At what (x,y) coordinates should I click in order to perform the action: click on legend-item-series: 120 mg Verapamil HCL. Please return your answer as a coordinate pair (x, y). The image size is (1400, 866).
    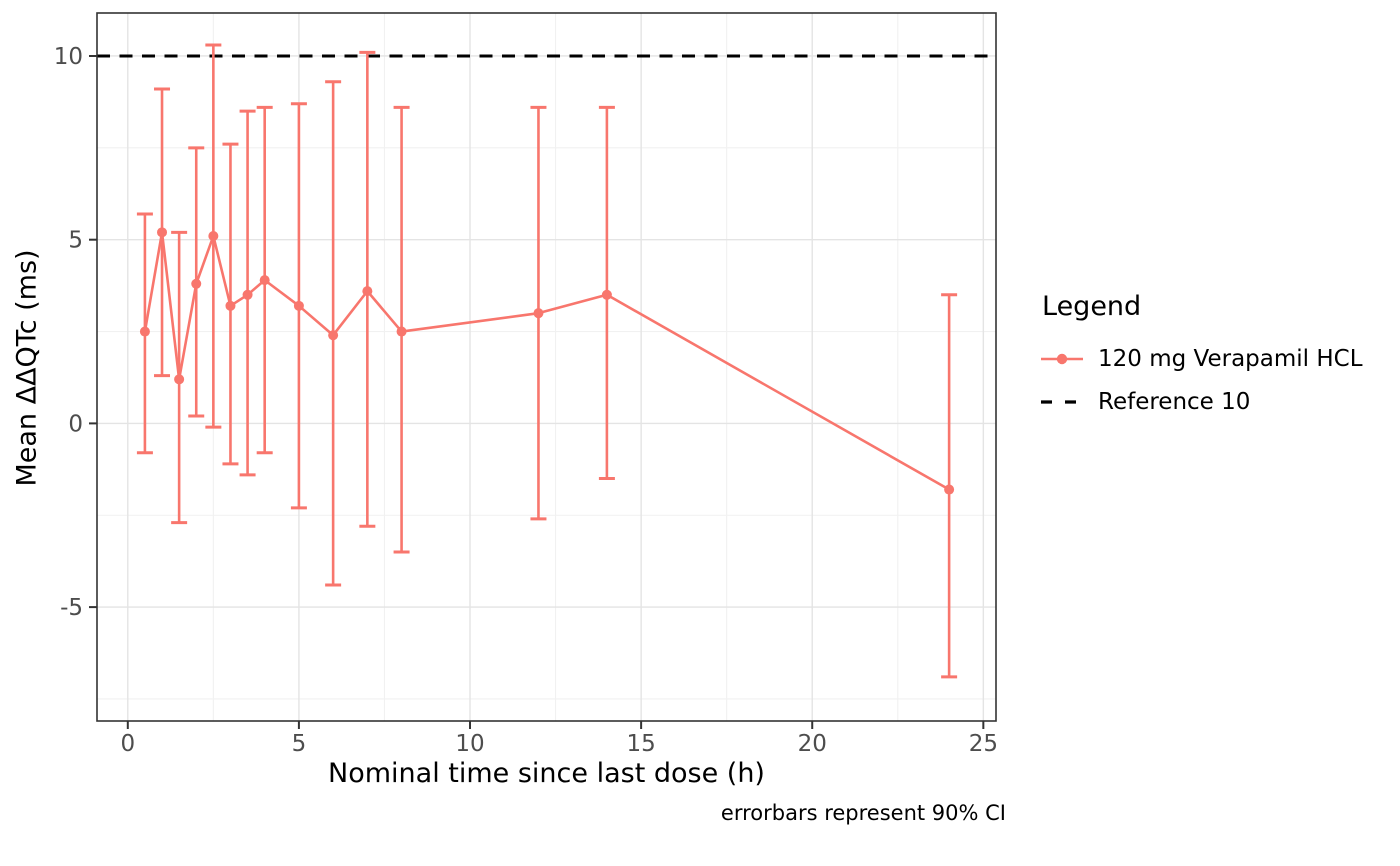
    Looking at the image, I should click on (1201, 359).